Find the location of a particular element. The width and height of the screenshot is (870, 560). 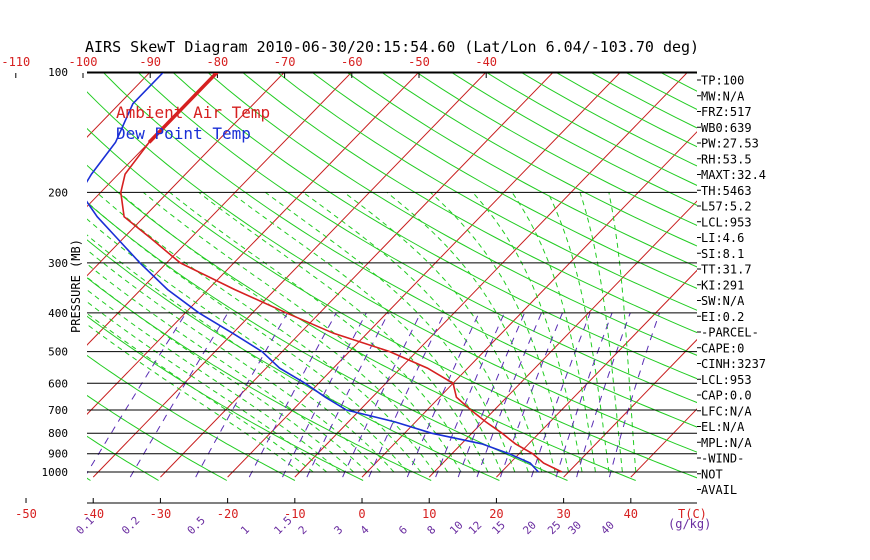

index-item: SW:N/A is located at coordinates (723, 301).